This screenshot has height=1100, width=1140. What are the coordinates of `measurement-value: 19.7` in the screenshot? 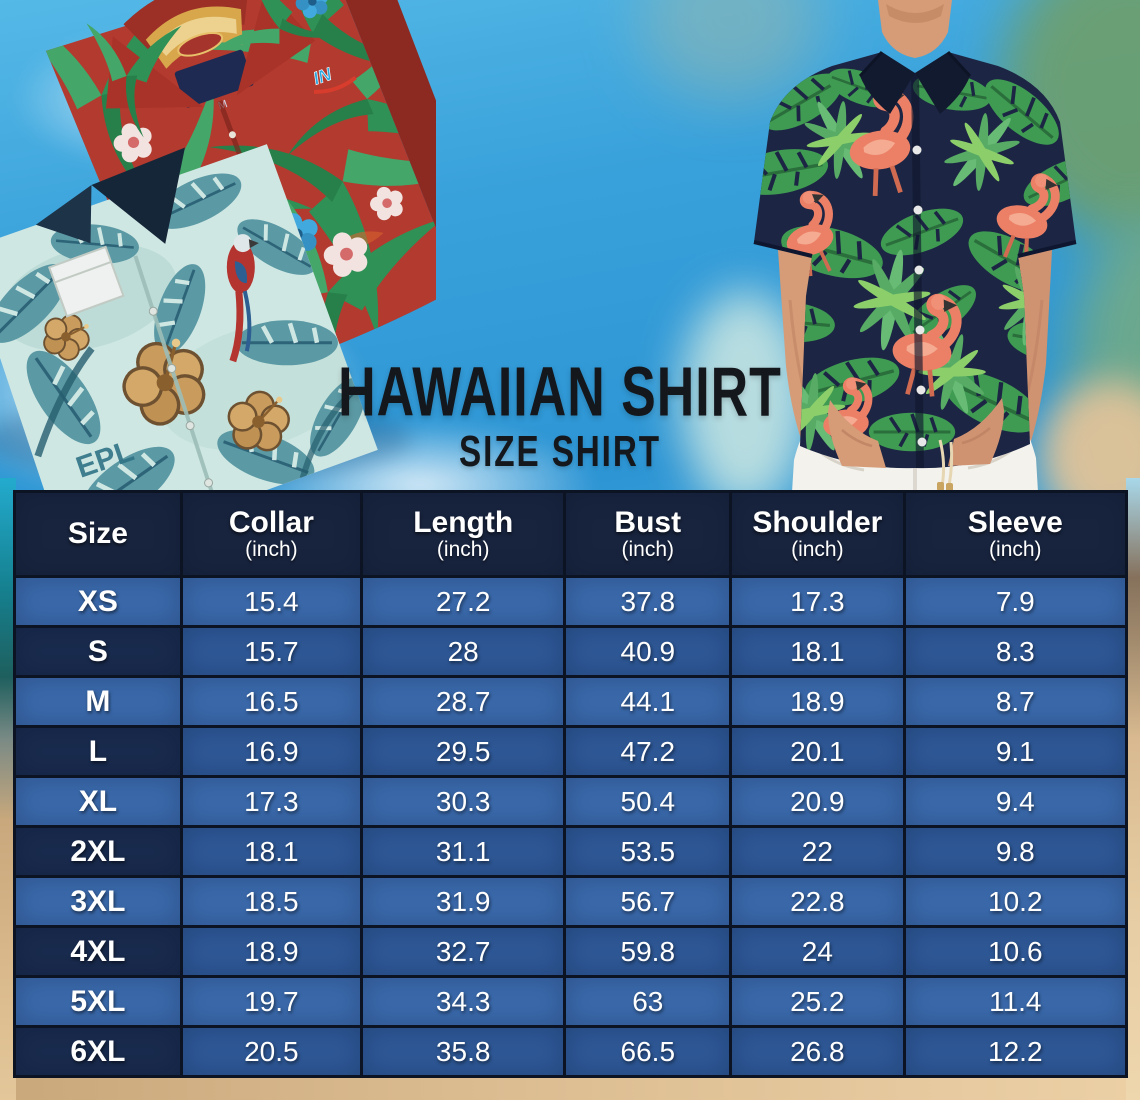 It's located at (271, 1001).